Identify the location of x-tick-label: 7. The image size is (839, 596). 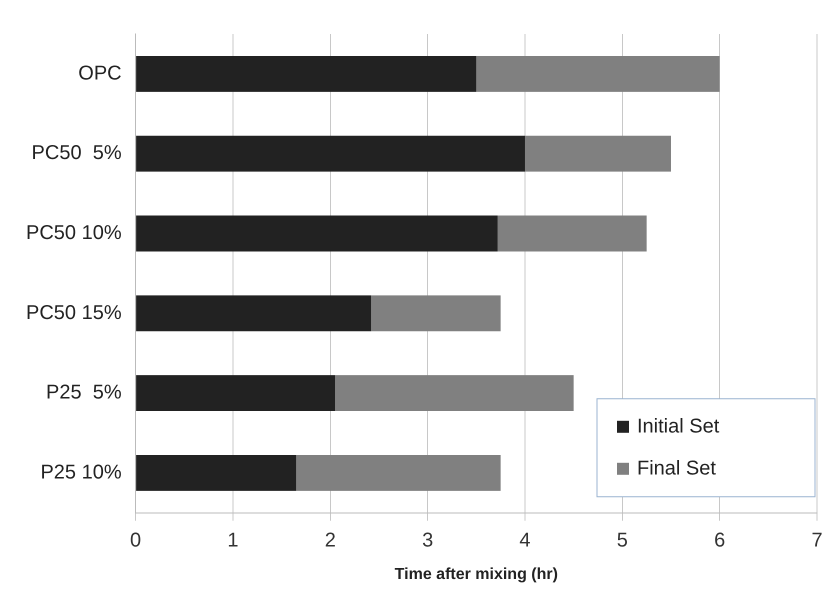
(817, 540).